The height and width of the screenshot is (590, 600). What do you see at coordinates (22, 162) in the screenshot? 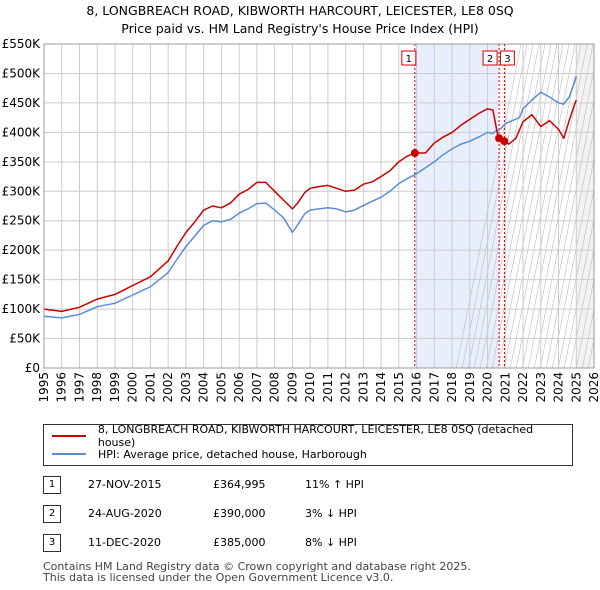
I see `y-tick-label: £350K` at bounding box center [22, 162].